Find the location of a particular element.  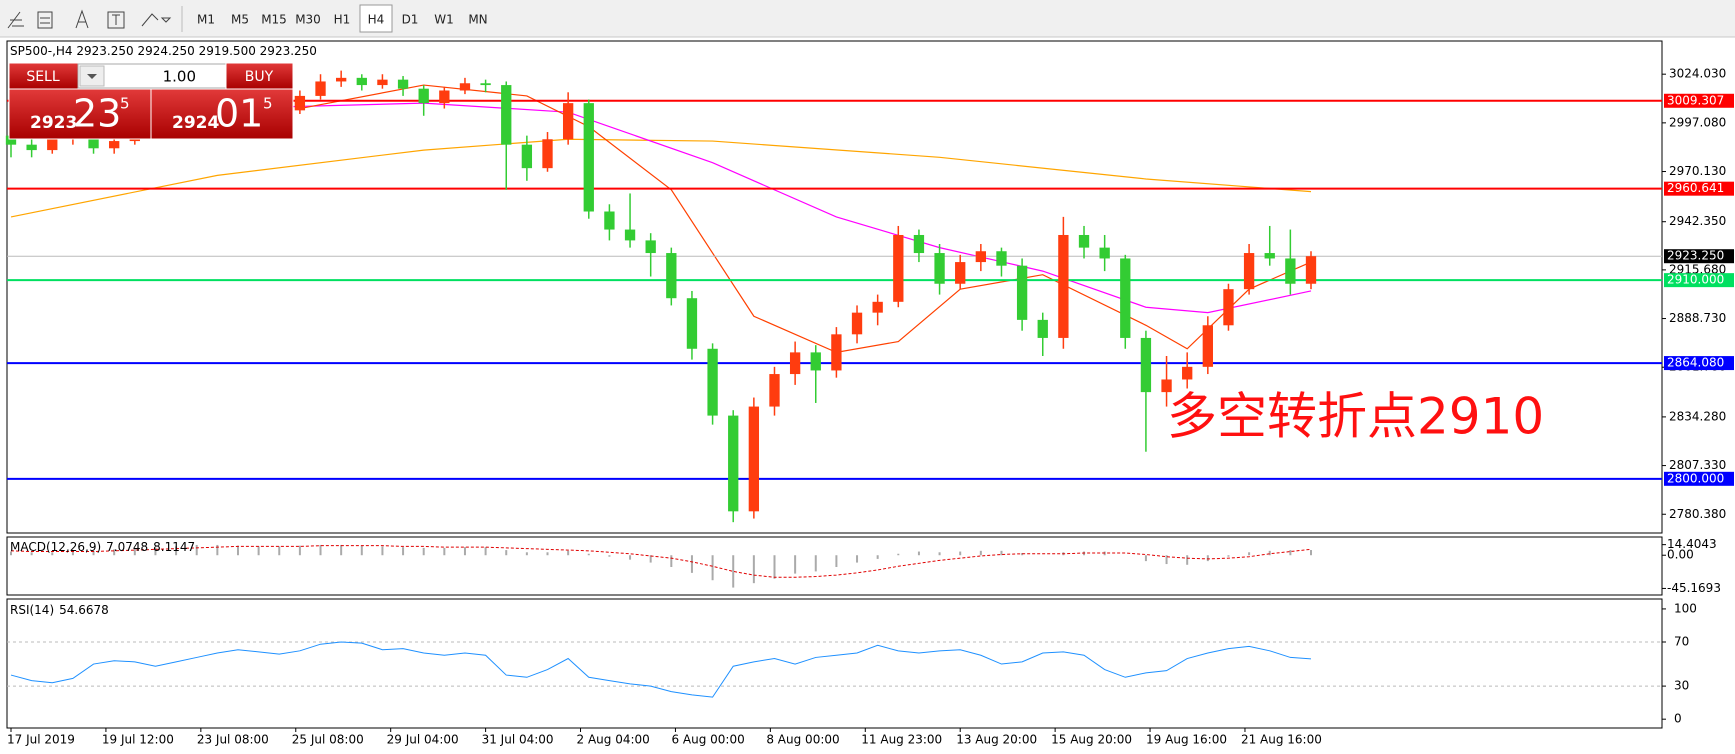

symbol: SP500-,H4 is located at coordinates (41, 51).